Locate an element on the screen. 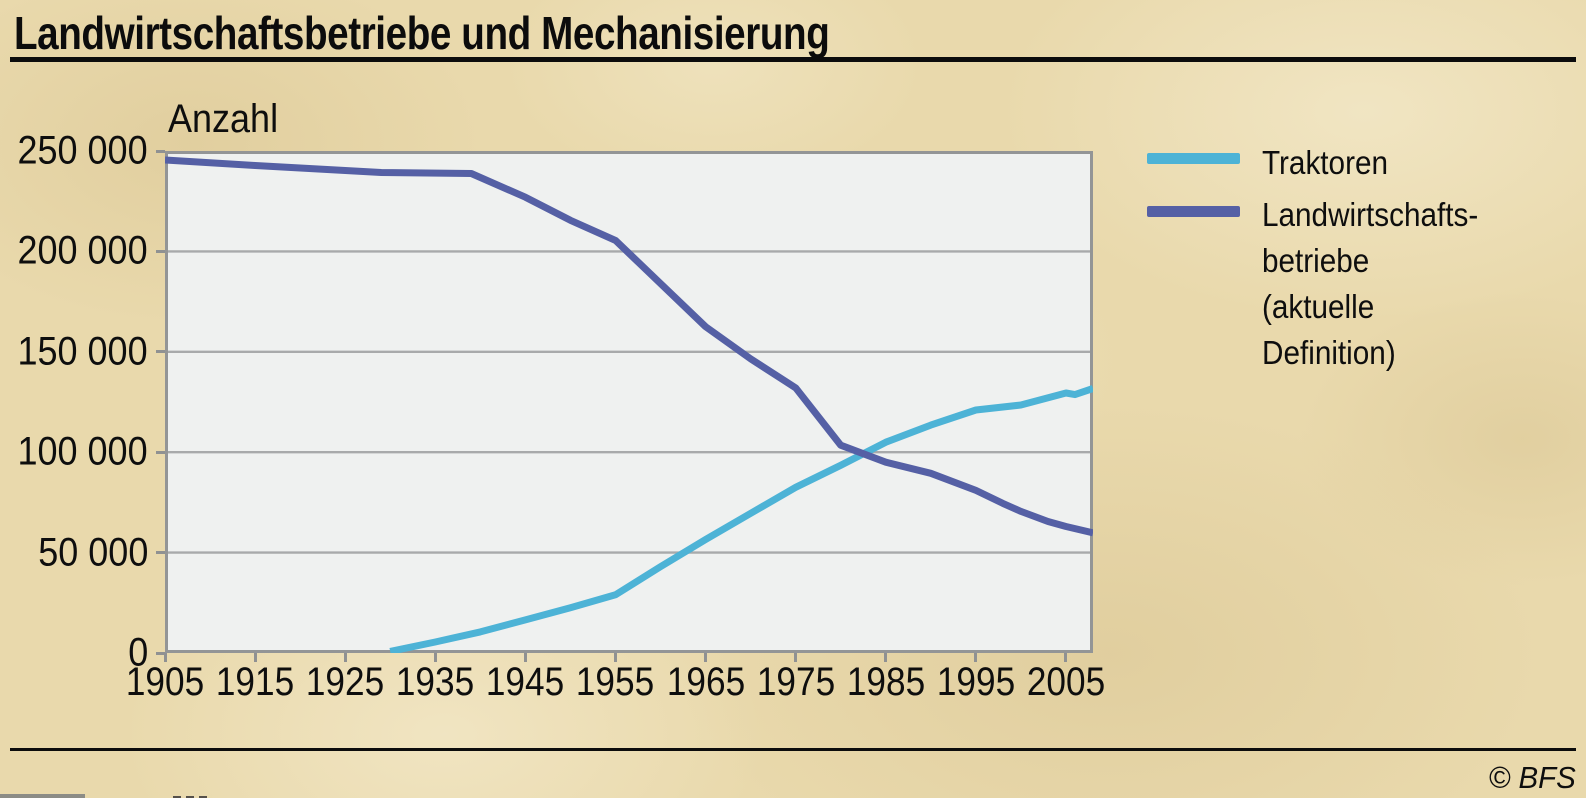  footer-rule is located at coordinates (793, 749).